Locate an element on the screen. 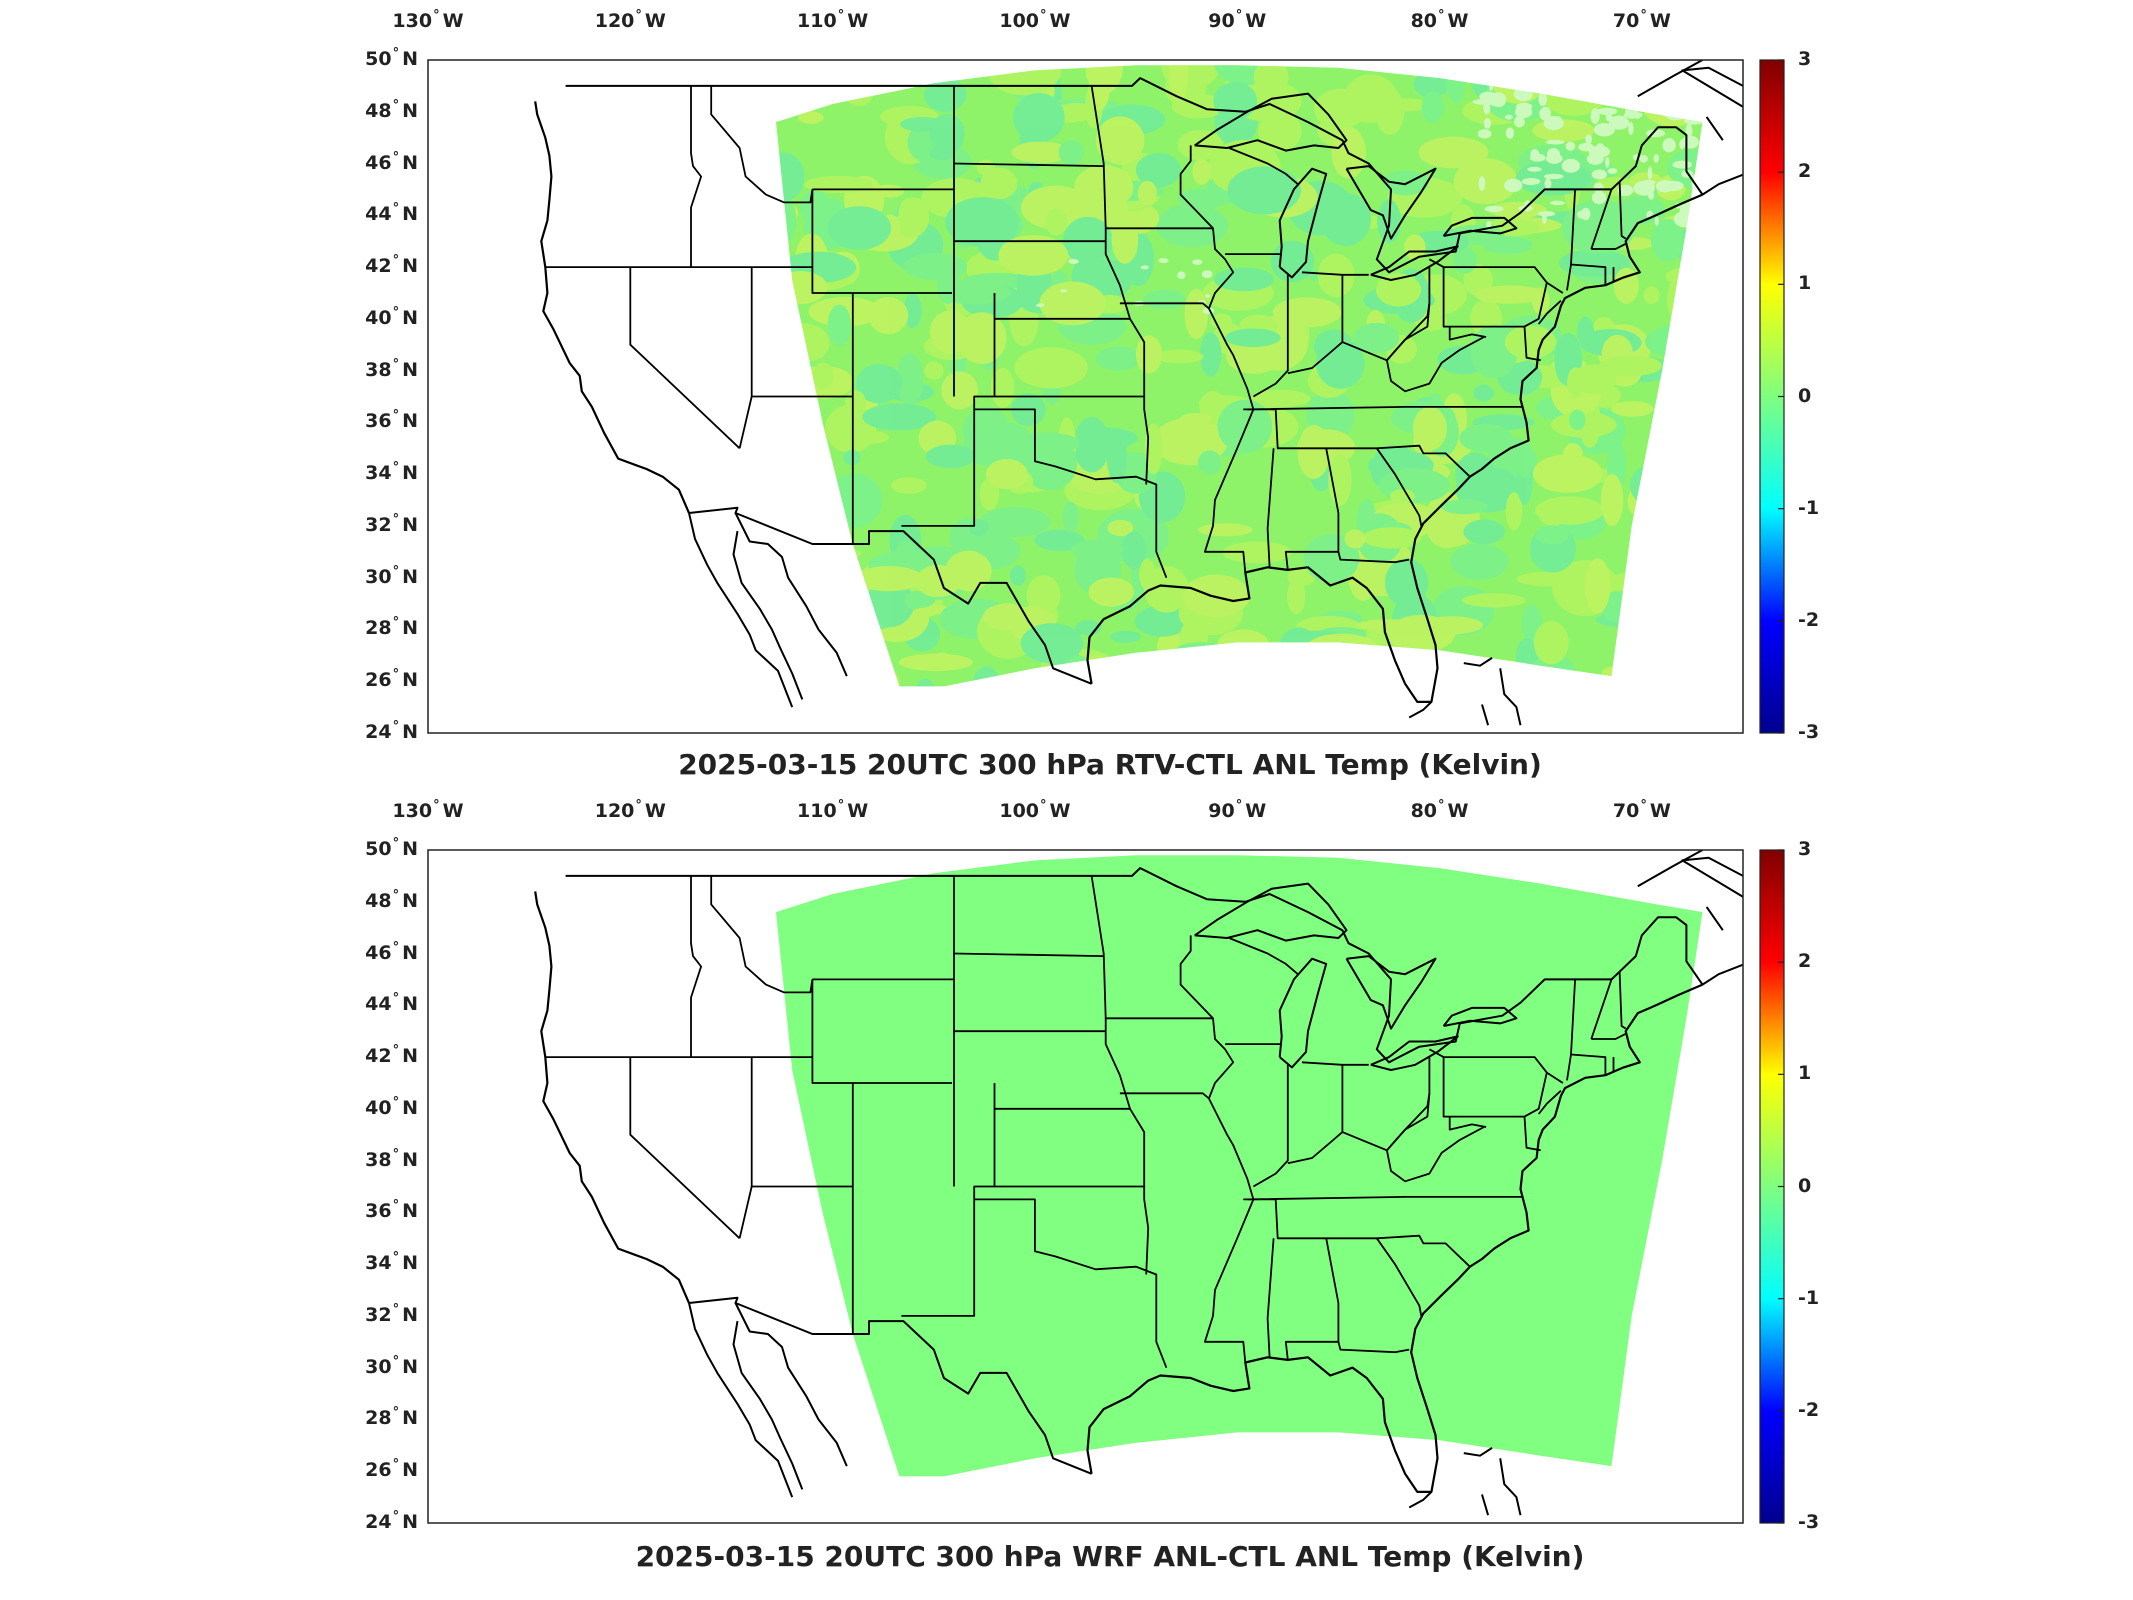  lon-label-value: 120 is located at coordinates (614, 811).